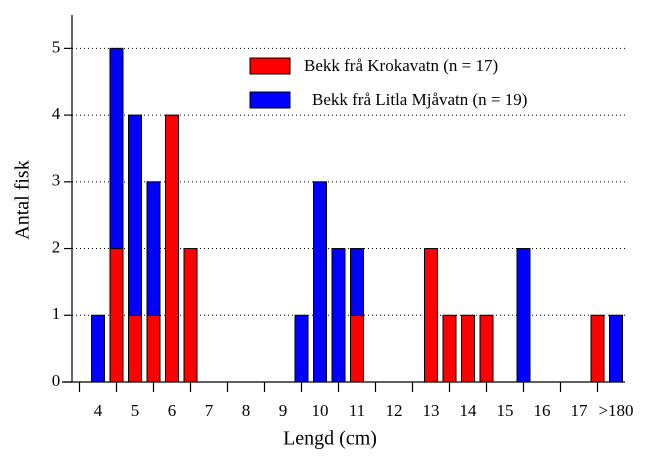 This screenshot has width=660, height=459. Describe the element at coordinates (56, 46) in the screenshot. I see `y-tick-label: 5` at that location.